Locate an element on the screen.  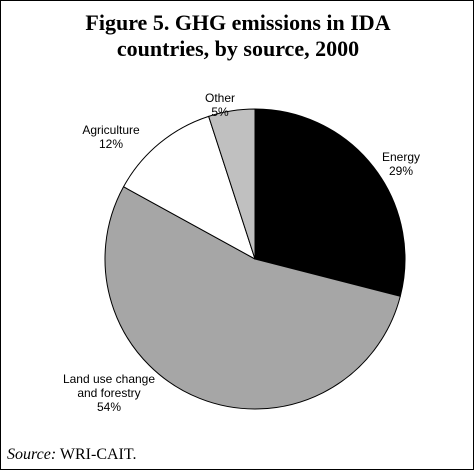
source-note: Source: WRI-CAIT. is located at coordinates (71, 455).